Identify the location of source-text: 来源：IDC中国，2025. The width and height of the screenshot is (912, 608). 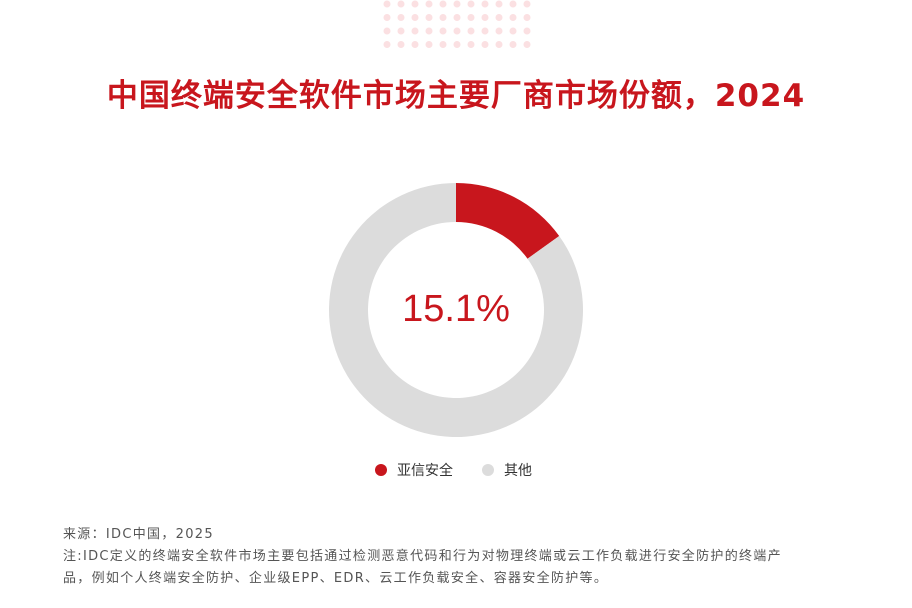
(138, 534).